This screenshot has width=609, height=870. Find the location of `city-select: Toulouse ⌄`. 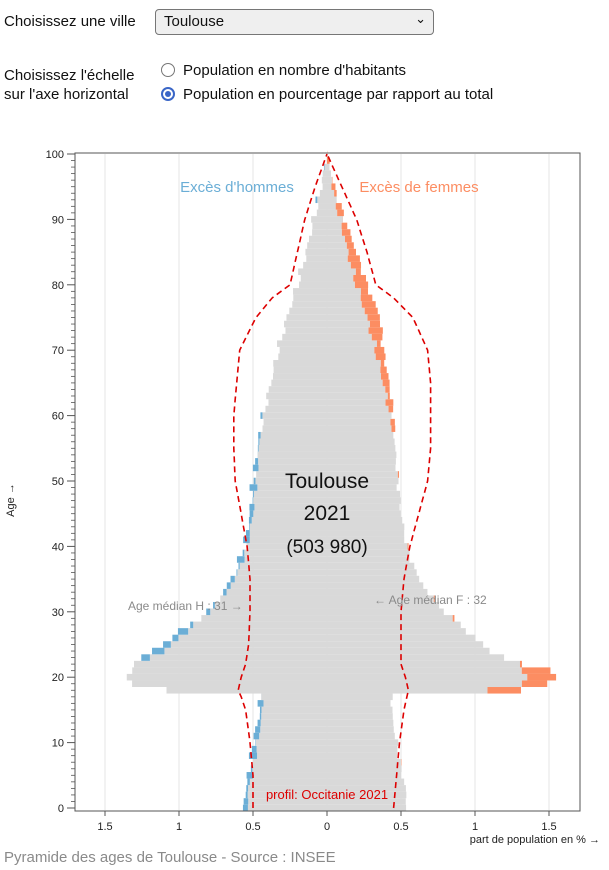

city-select: Toulouse ⌄ is located at coordinates (294, 22).